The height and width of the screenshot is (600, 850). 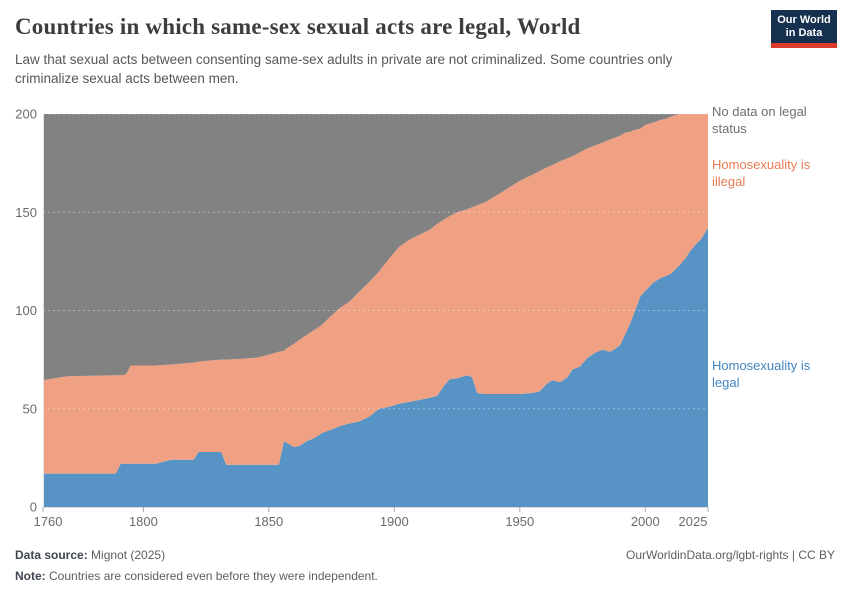 What do you see at coordinates (26, 114) in the screenshot?
I see `y-tick-label: 200` at bounding box center [26, 114].